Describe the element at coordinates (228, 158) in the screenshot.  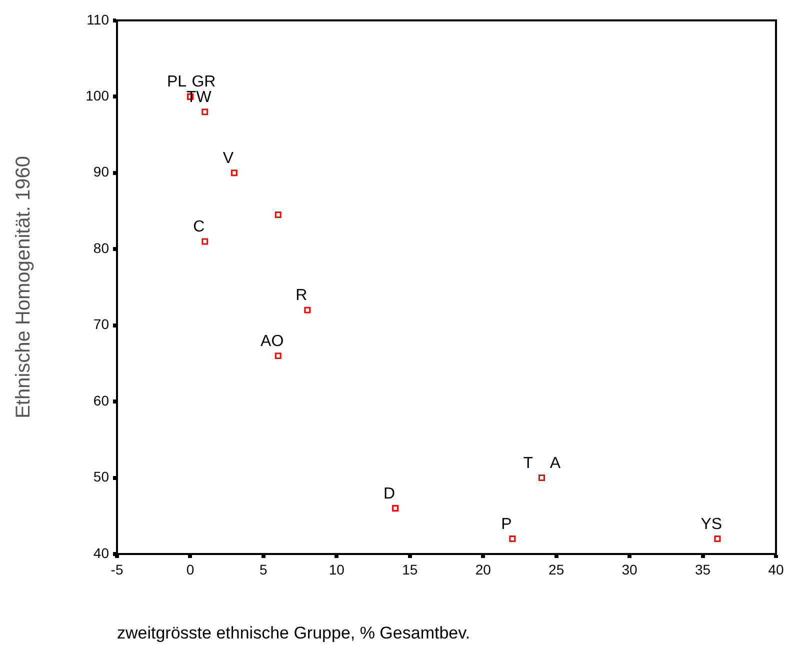
I see `annotation: V` at that location.